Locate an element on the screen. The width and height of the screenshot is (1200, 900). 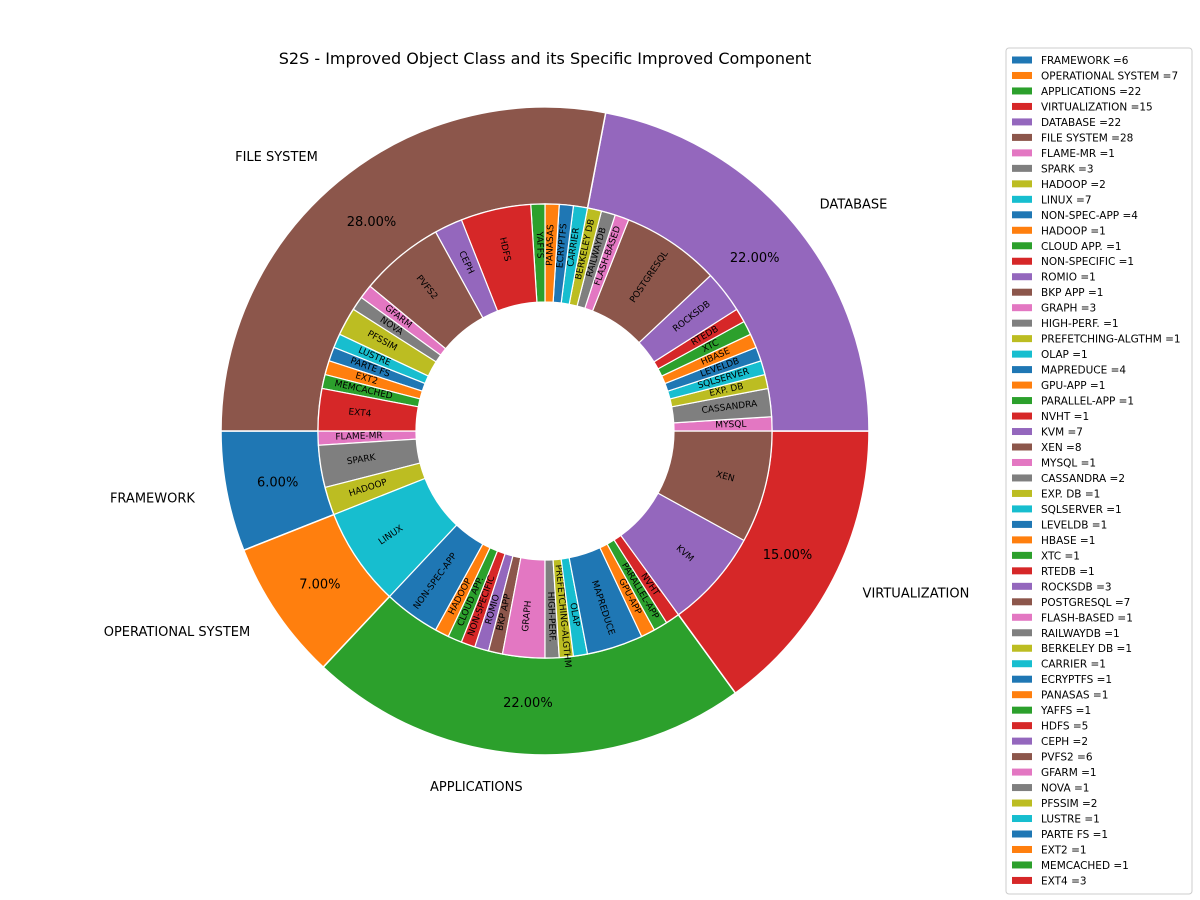
legend-entry: EXT2 =1 is located at coordinates (1064, 850).